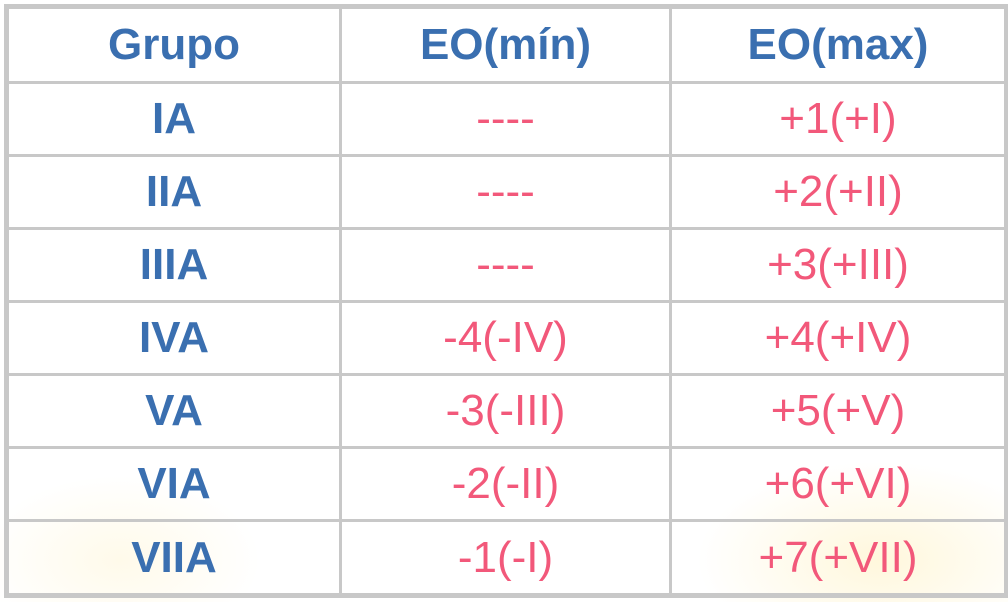 This screenshot has height=602, width=1008. Describe the element at coordinates (838, 44) in the screenshot. I see `header-eo-max: EO(max)` at that location.